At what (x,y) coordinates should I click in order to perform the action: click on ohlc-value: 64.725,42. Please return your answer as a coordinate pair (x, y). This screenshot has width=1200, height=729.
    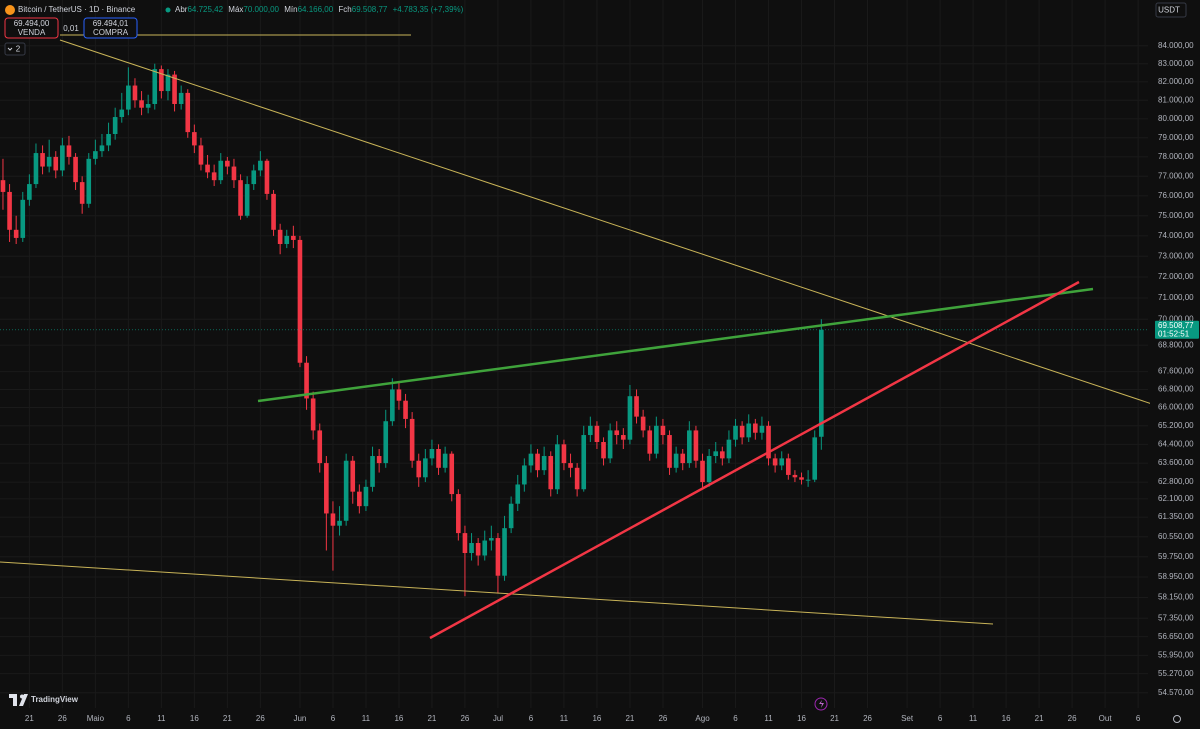
    Looking at the image, I should click on (205, 9).